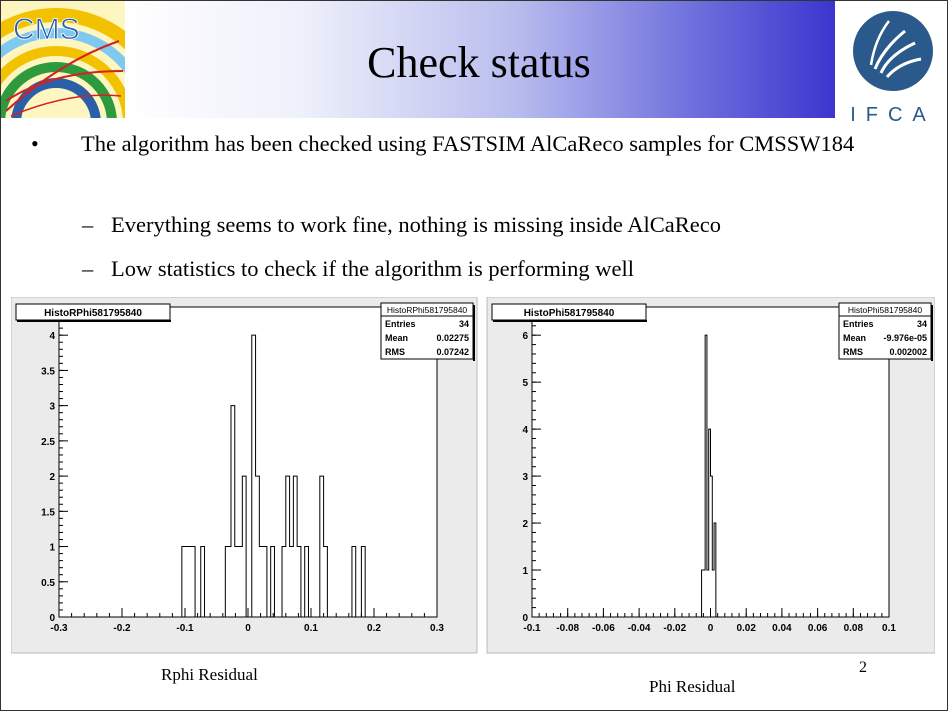  What do you see at coordinates (452, 338) in the screenshot?
I see `stats-value: 0.02275` at bounding box center [452, 338].